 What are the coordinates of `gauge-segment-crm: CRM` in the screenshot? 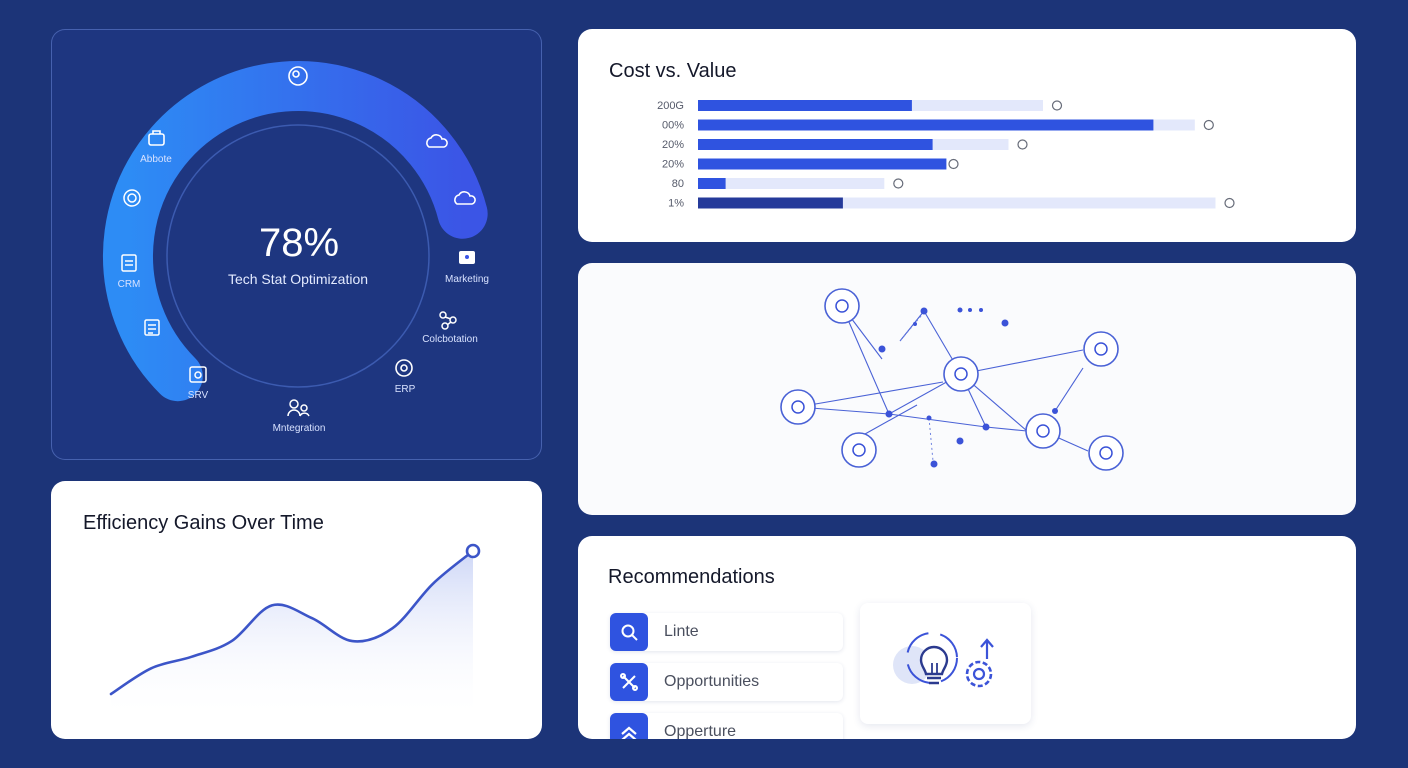 It's located at (129, 272).